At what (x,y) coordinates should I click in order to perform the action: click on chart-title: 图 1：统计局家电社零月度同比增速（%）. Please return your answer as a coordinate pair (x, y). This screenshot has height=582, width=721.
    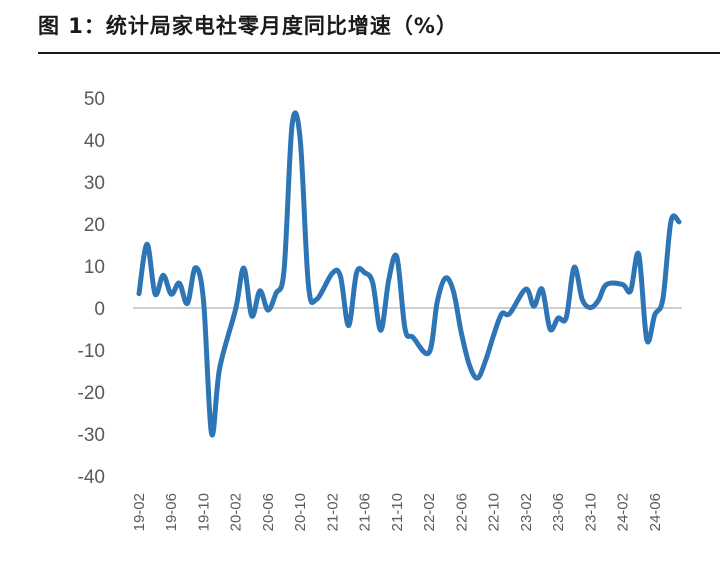
    Looking at the image, I should click on (248, 26).